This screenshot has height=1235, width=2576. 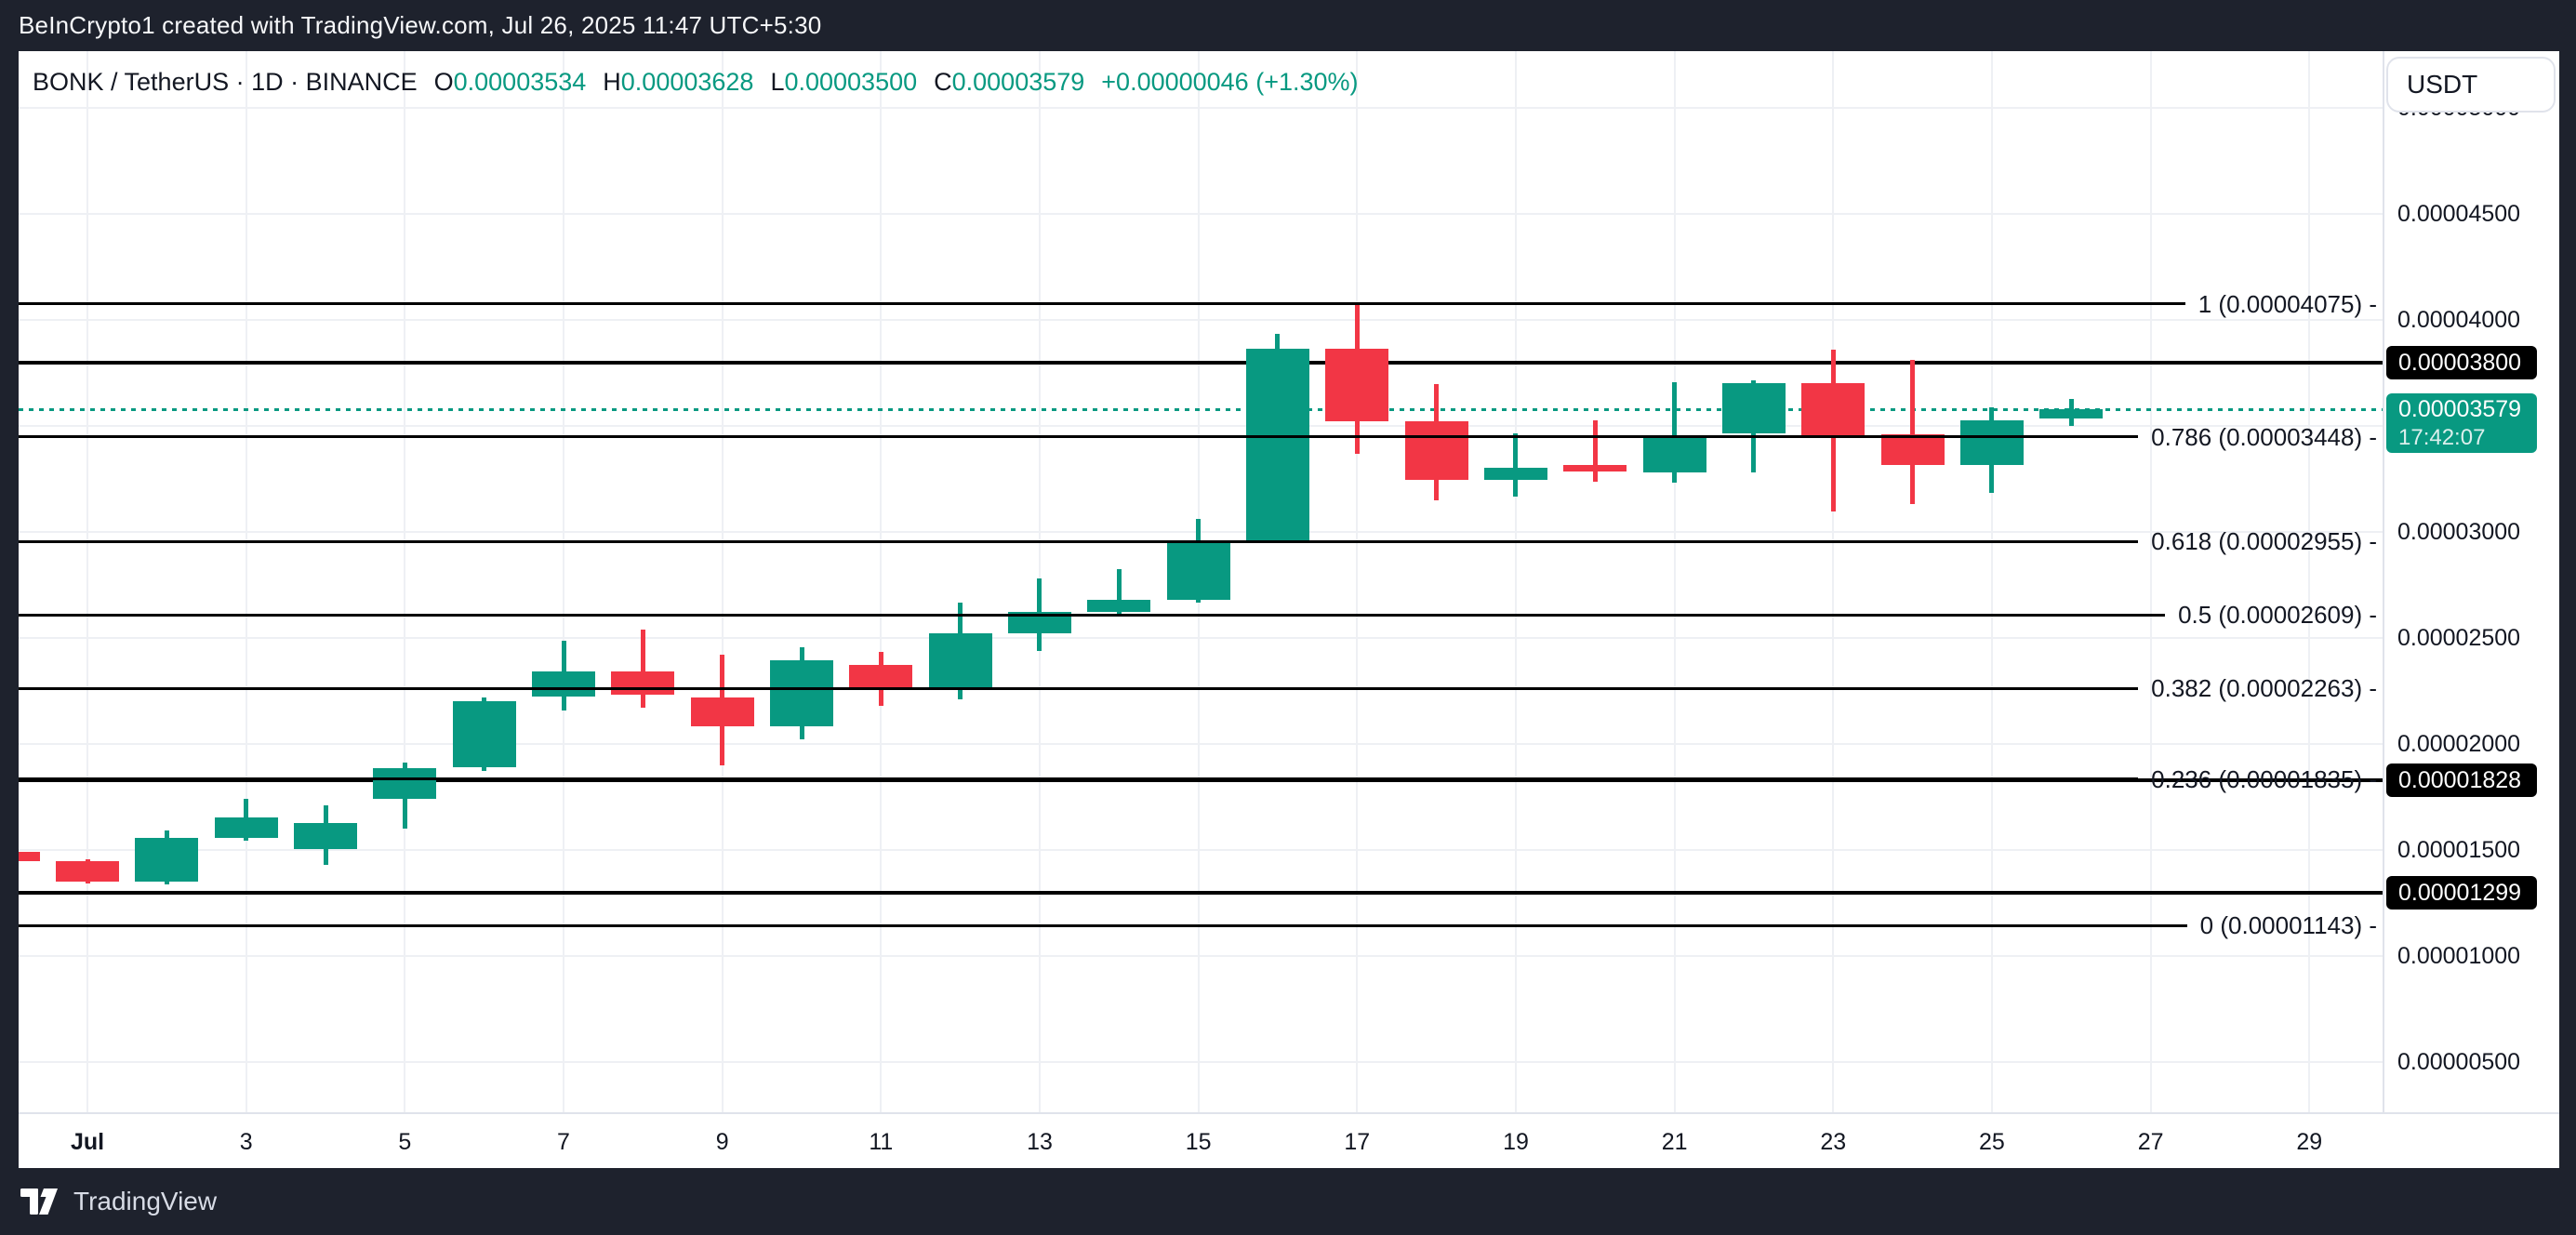 What do you see at coordinates (1040, 1142) in the screenshot?
I see `time-tick-label: 13` at bounding box center [1040, 1142].